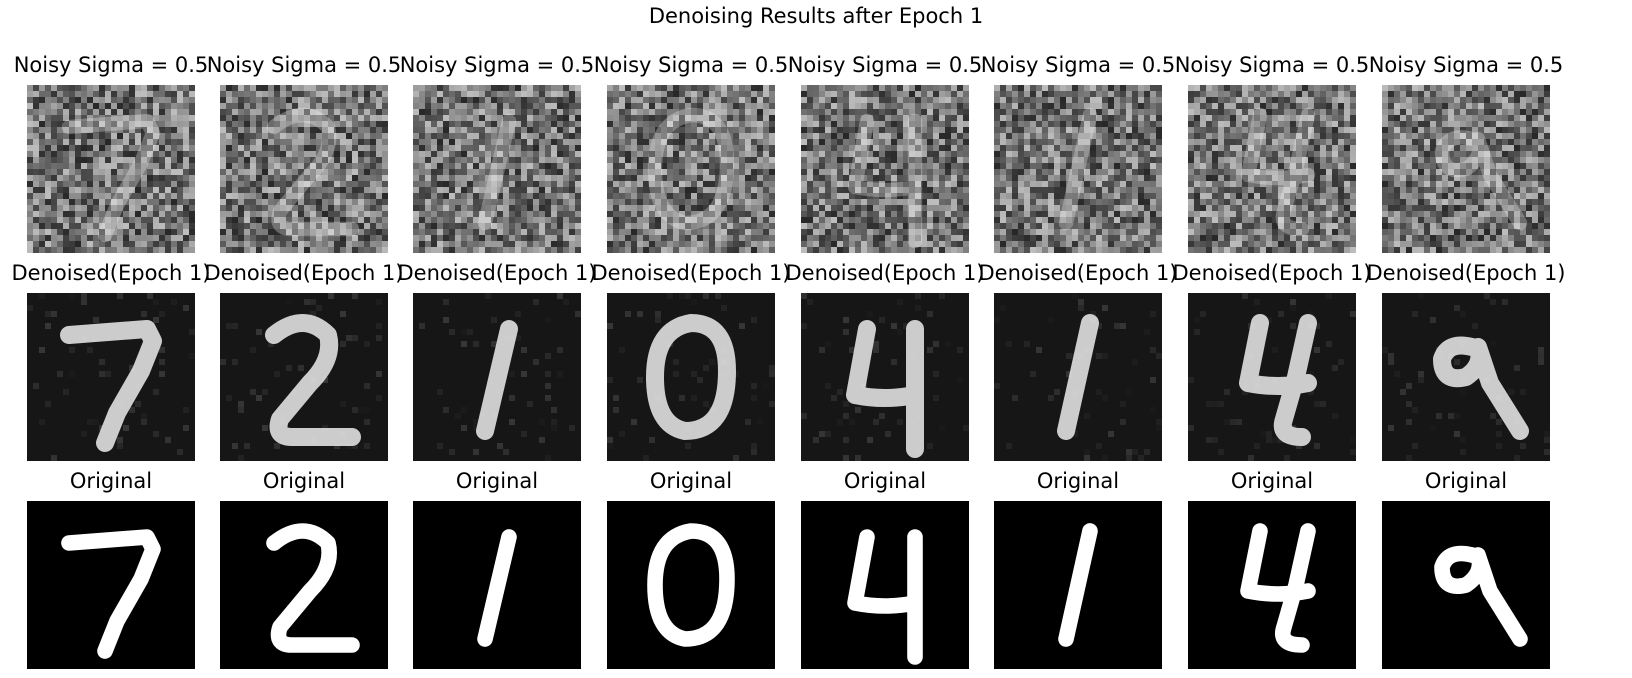  I want to click on noisy-digit-9-graphic, so click(1466, 169).